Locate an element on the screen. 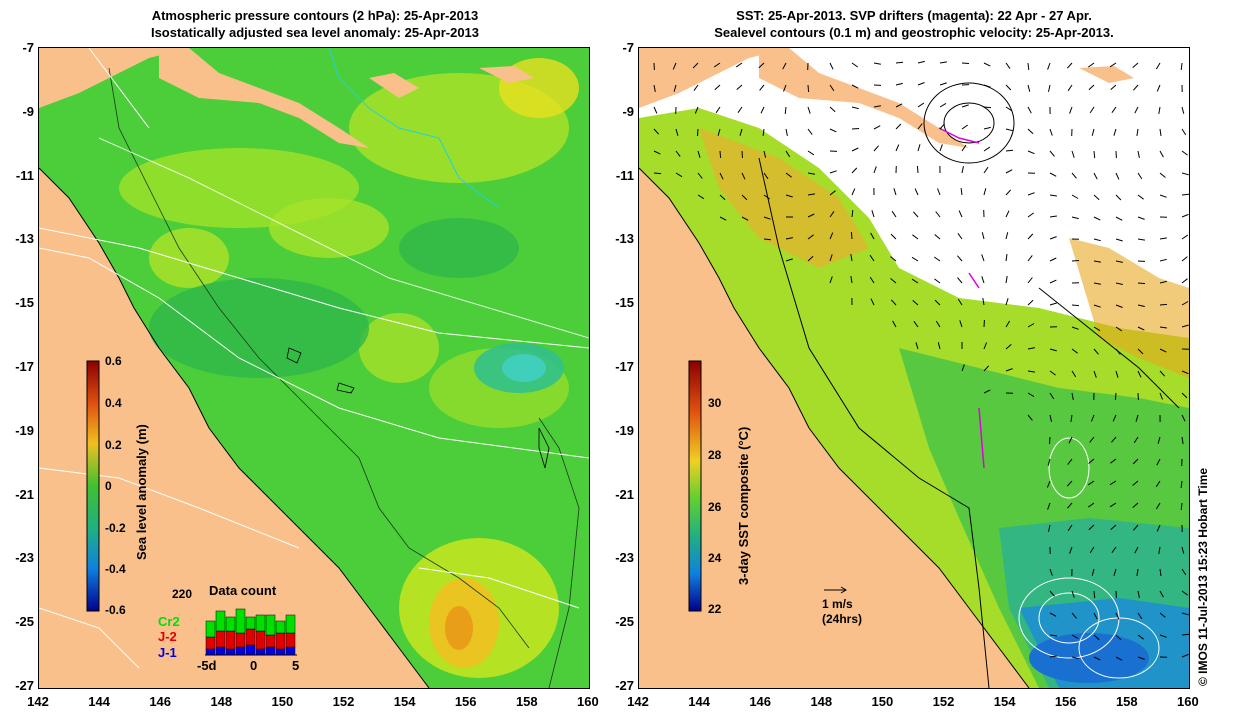 Image resolution: width=1250 pixels, height=720 pixels. sst-colorbar-label: 3-day SST composite (°C) is located at coordinates (743, 505).